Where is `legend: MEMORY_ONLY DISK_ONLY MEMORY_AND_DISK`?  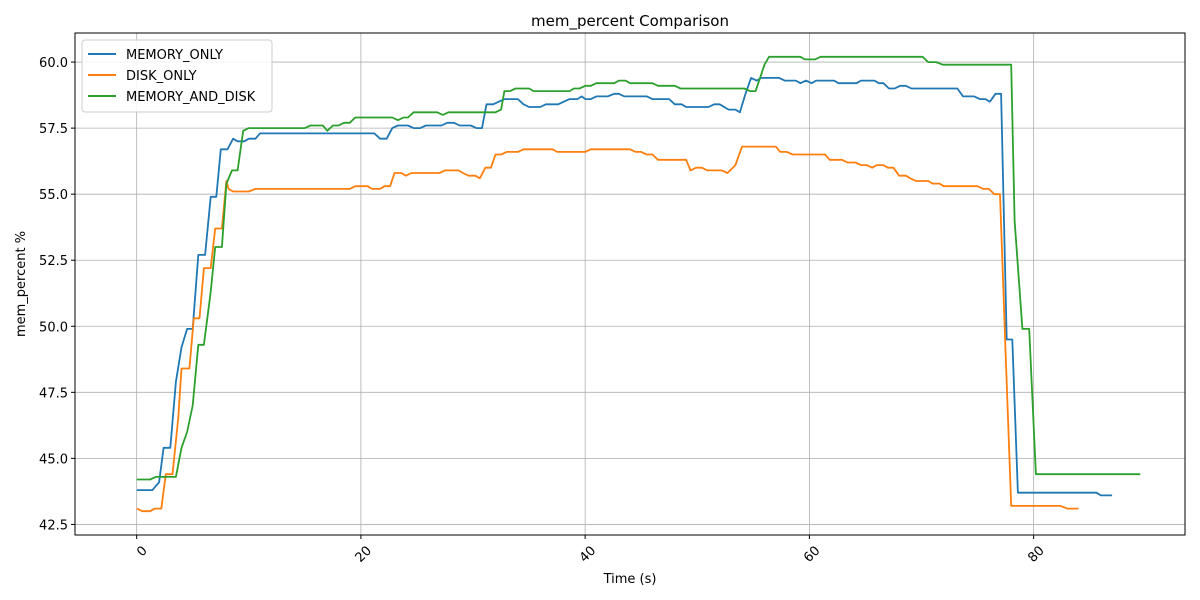 legend: MEMORY_ONLY DISK_ONLY MEMORY_AND_DISK is located at coordinates (177, 76).